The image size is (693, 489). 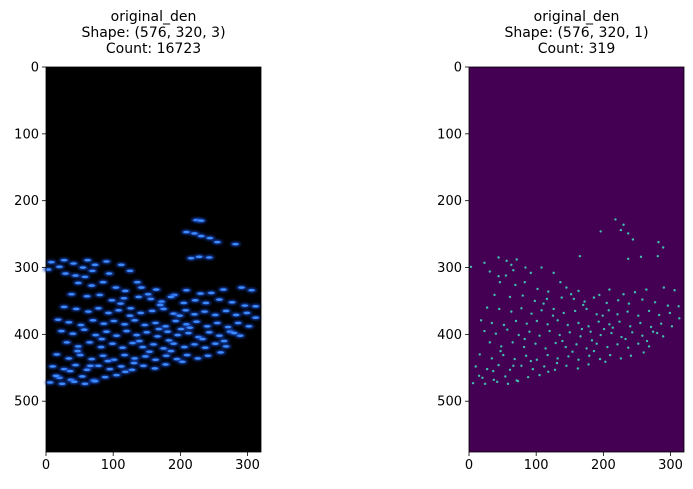 I want to click on chart-title-line: original_den, so click(x=577, y=17).